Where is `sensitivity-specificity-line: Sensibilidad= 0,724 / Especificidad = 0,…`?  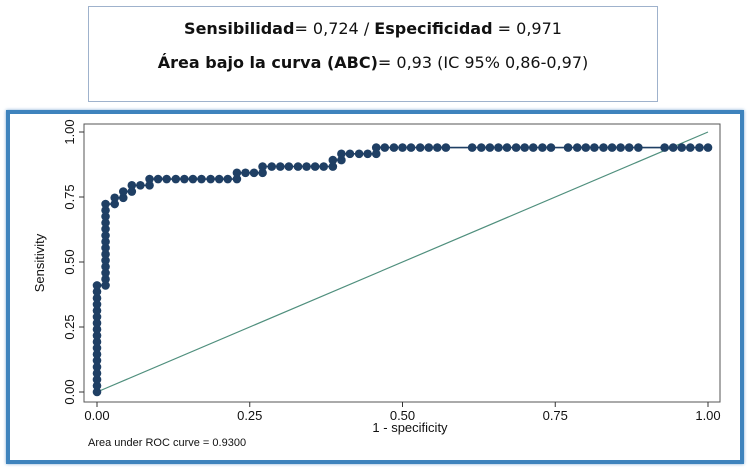
sensitivity-specificity-line: Sensibilidad= 0,724 / Especificidad = 0,… is located at coordinates (373, 28).